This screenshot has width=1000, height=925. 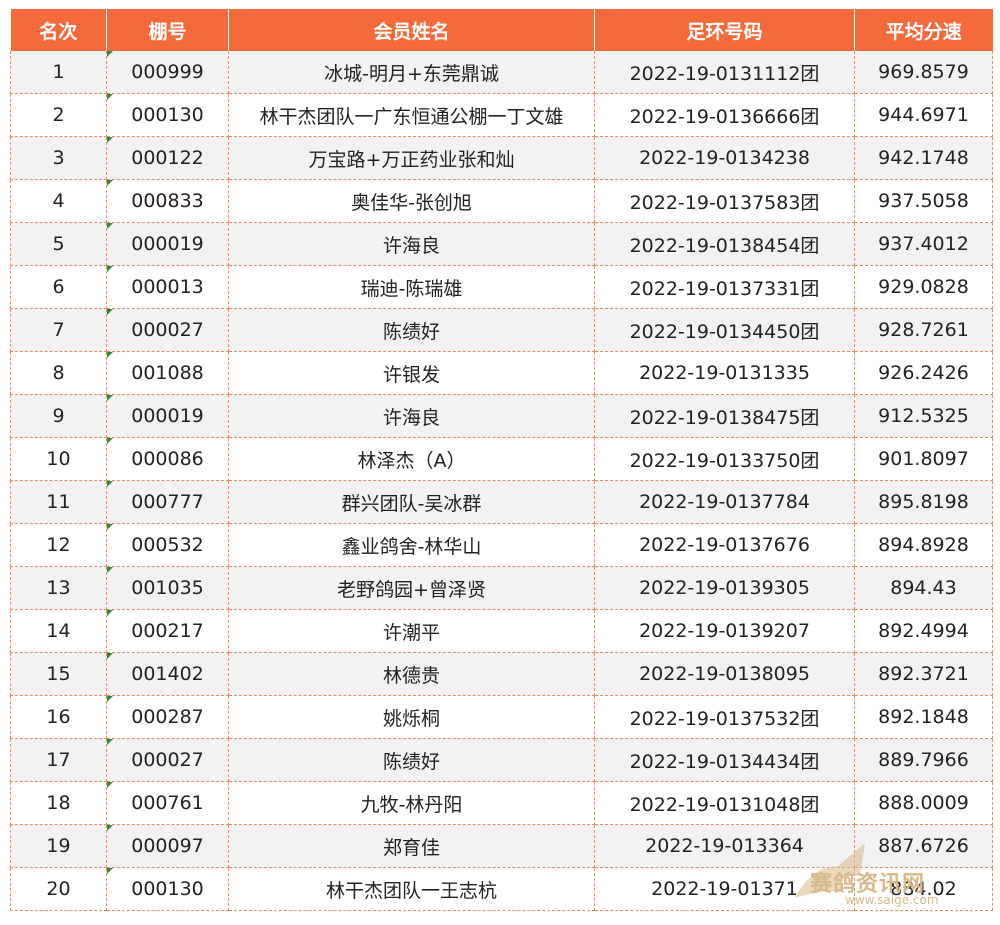 What do you see at coordinates (58, 846) in the screenshot?
I see `rank-cell: 19` at bounding box center [58, 846].